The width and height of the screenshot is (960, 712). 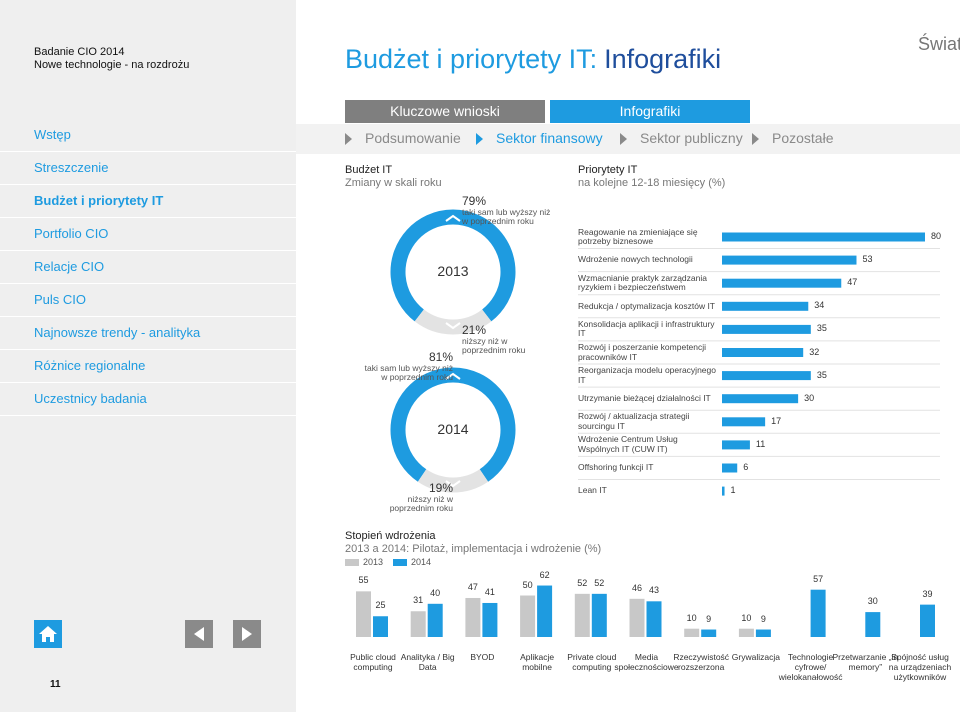 I want to click on donut-center-label: 2013, so click(x=453, y=271).